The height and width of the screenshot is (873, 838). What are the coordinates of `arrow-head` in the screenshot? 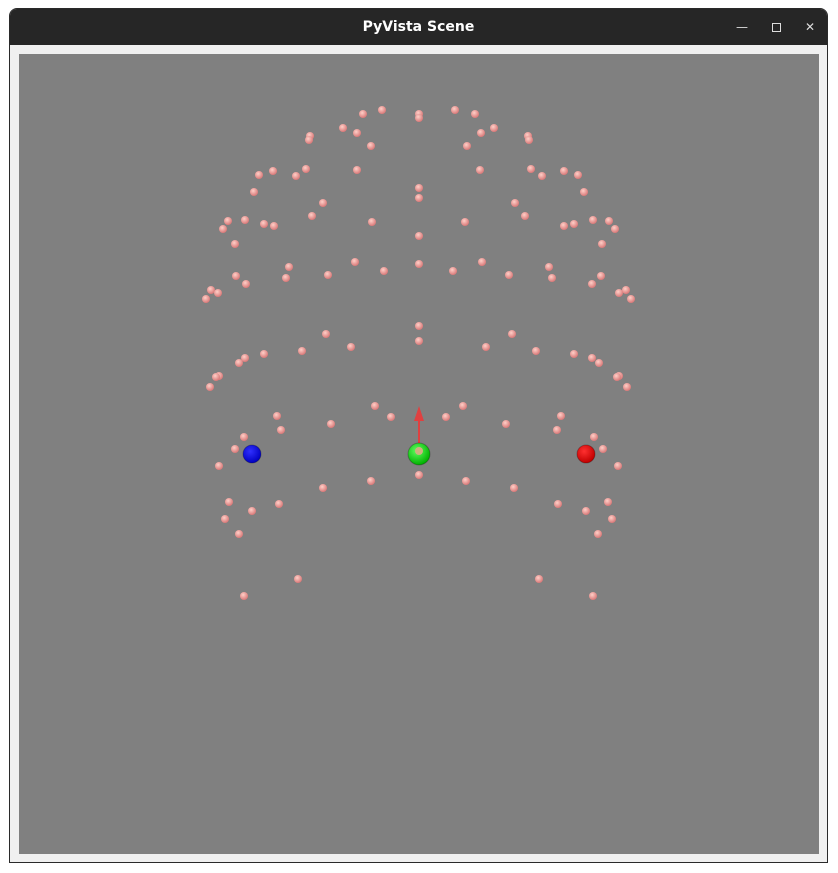 It's located at (419, 413).